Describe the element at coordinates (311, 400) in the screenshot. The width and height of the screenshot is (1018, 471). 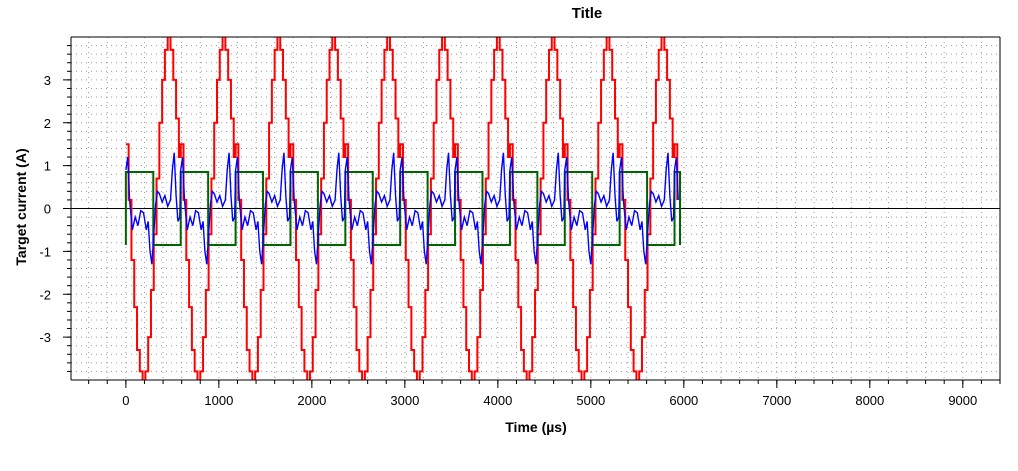
I see `x-tick-label: 2000` at that location.